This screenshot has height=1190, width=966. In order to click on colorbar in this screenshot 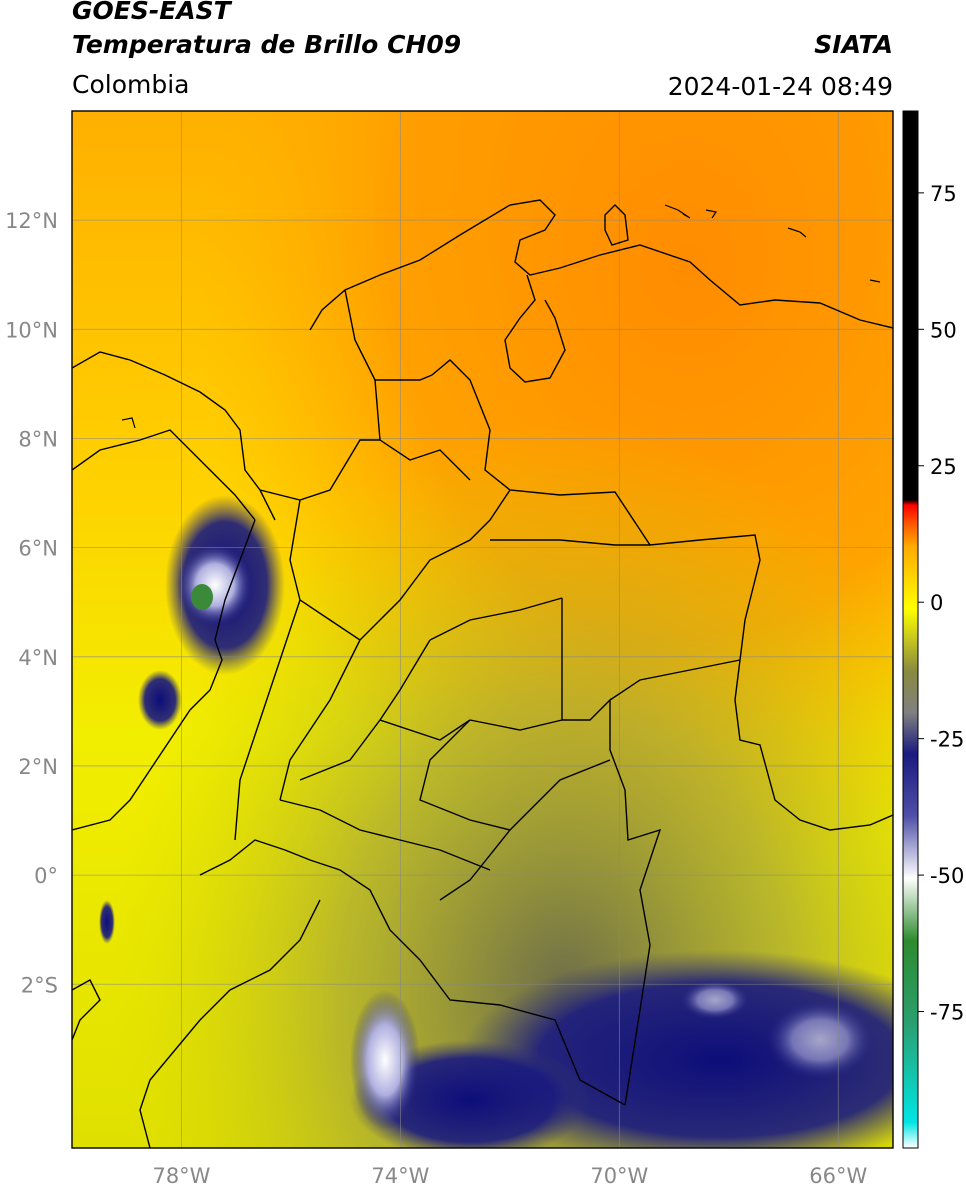, I will do `click(910, 629)`.